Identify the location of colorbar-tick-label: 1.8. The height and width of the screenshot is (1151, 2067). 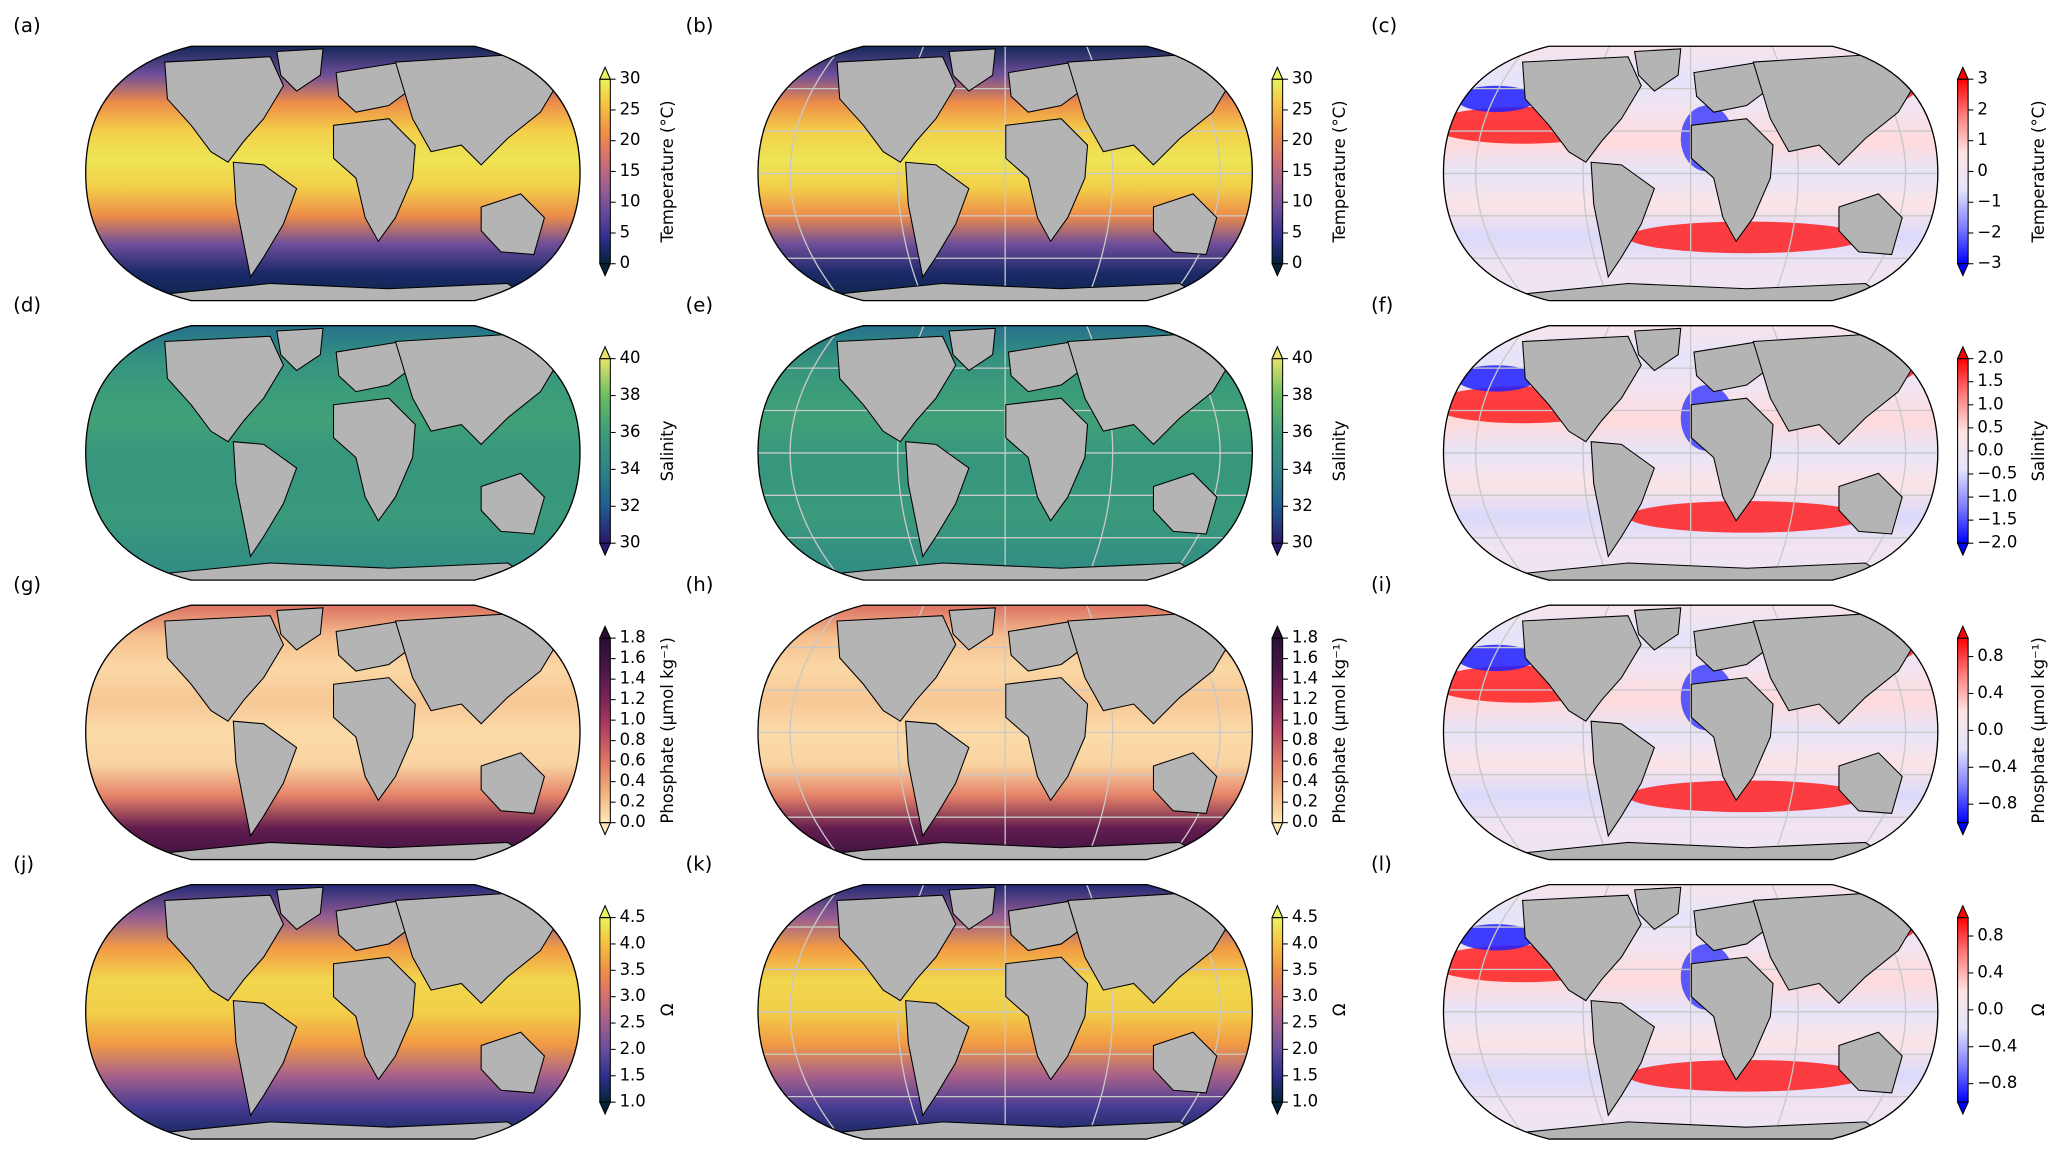
(633, 637).